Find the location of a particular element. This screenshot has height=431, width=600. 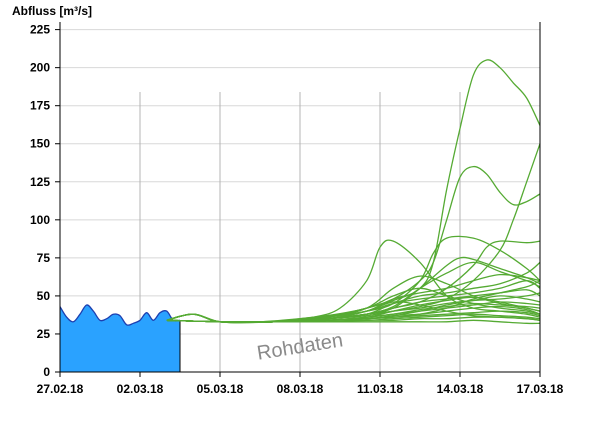

x-tick-label: 14.03.18 is located at coordinates (460, 389).